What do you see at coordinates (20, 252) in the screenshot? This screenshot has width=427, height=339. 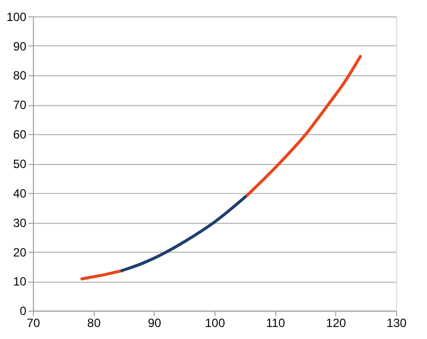 I see `y-tick-label: 20` at bounding box center [20, 252].